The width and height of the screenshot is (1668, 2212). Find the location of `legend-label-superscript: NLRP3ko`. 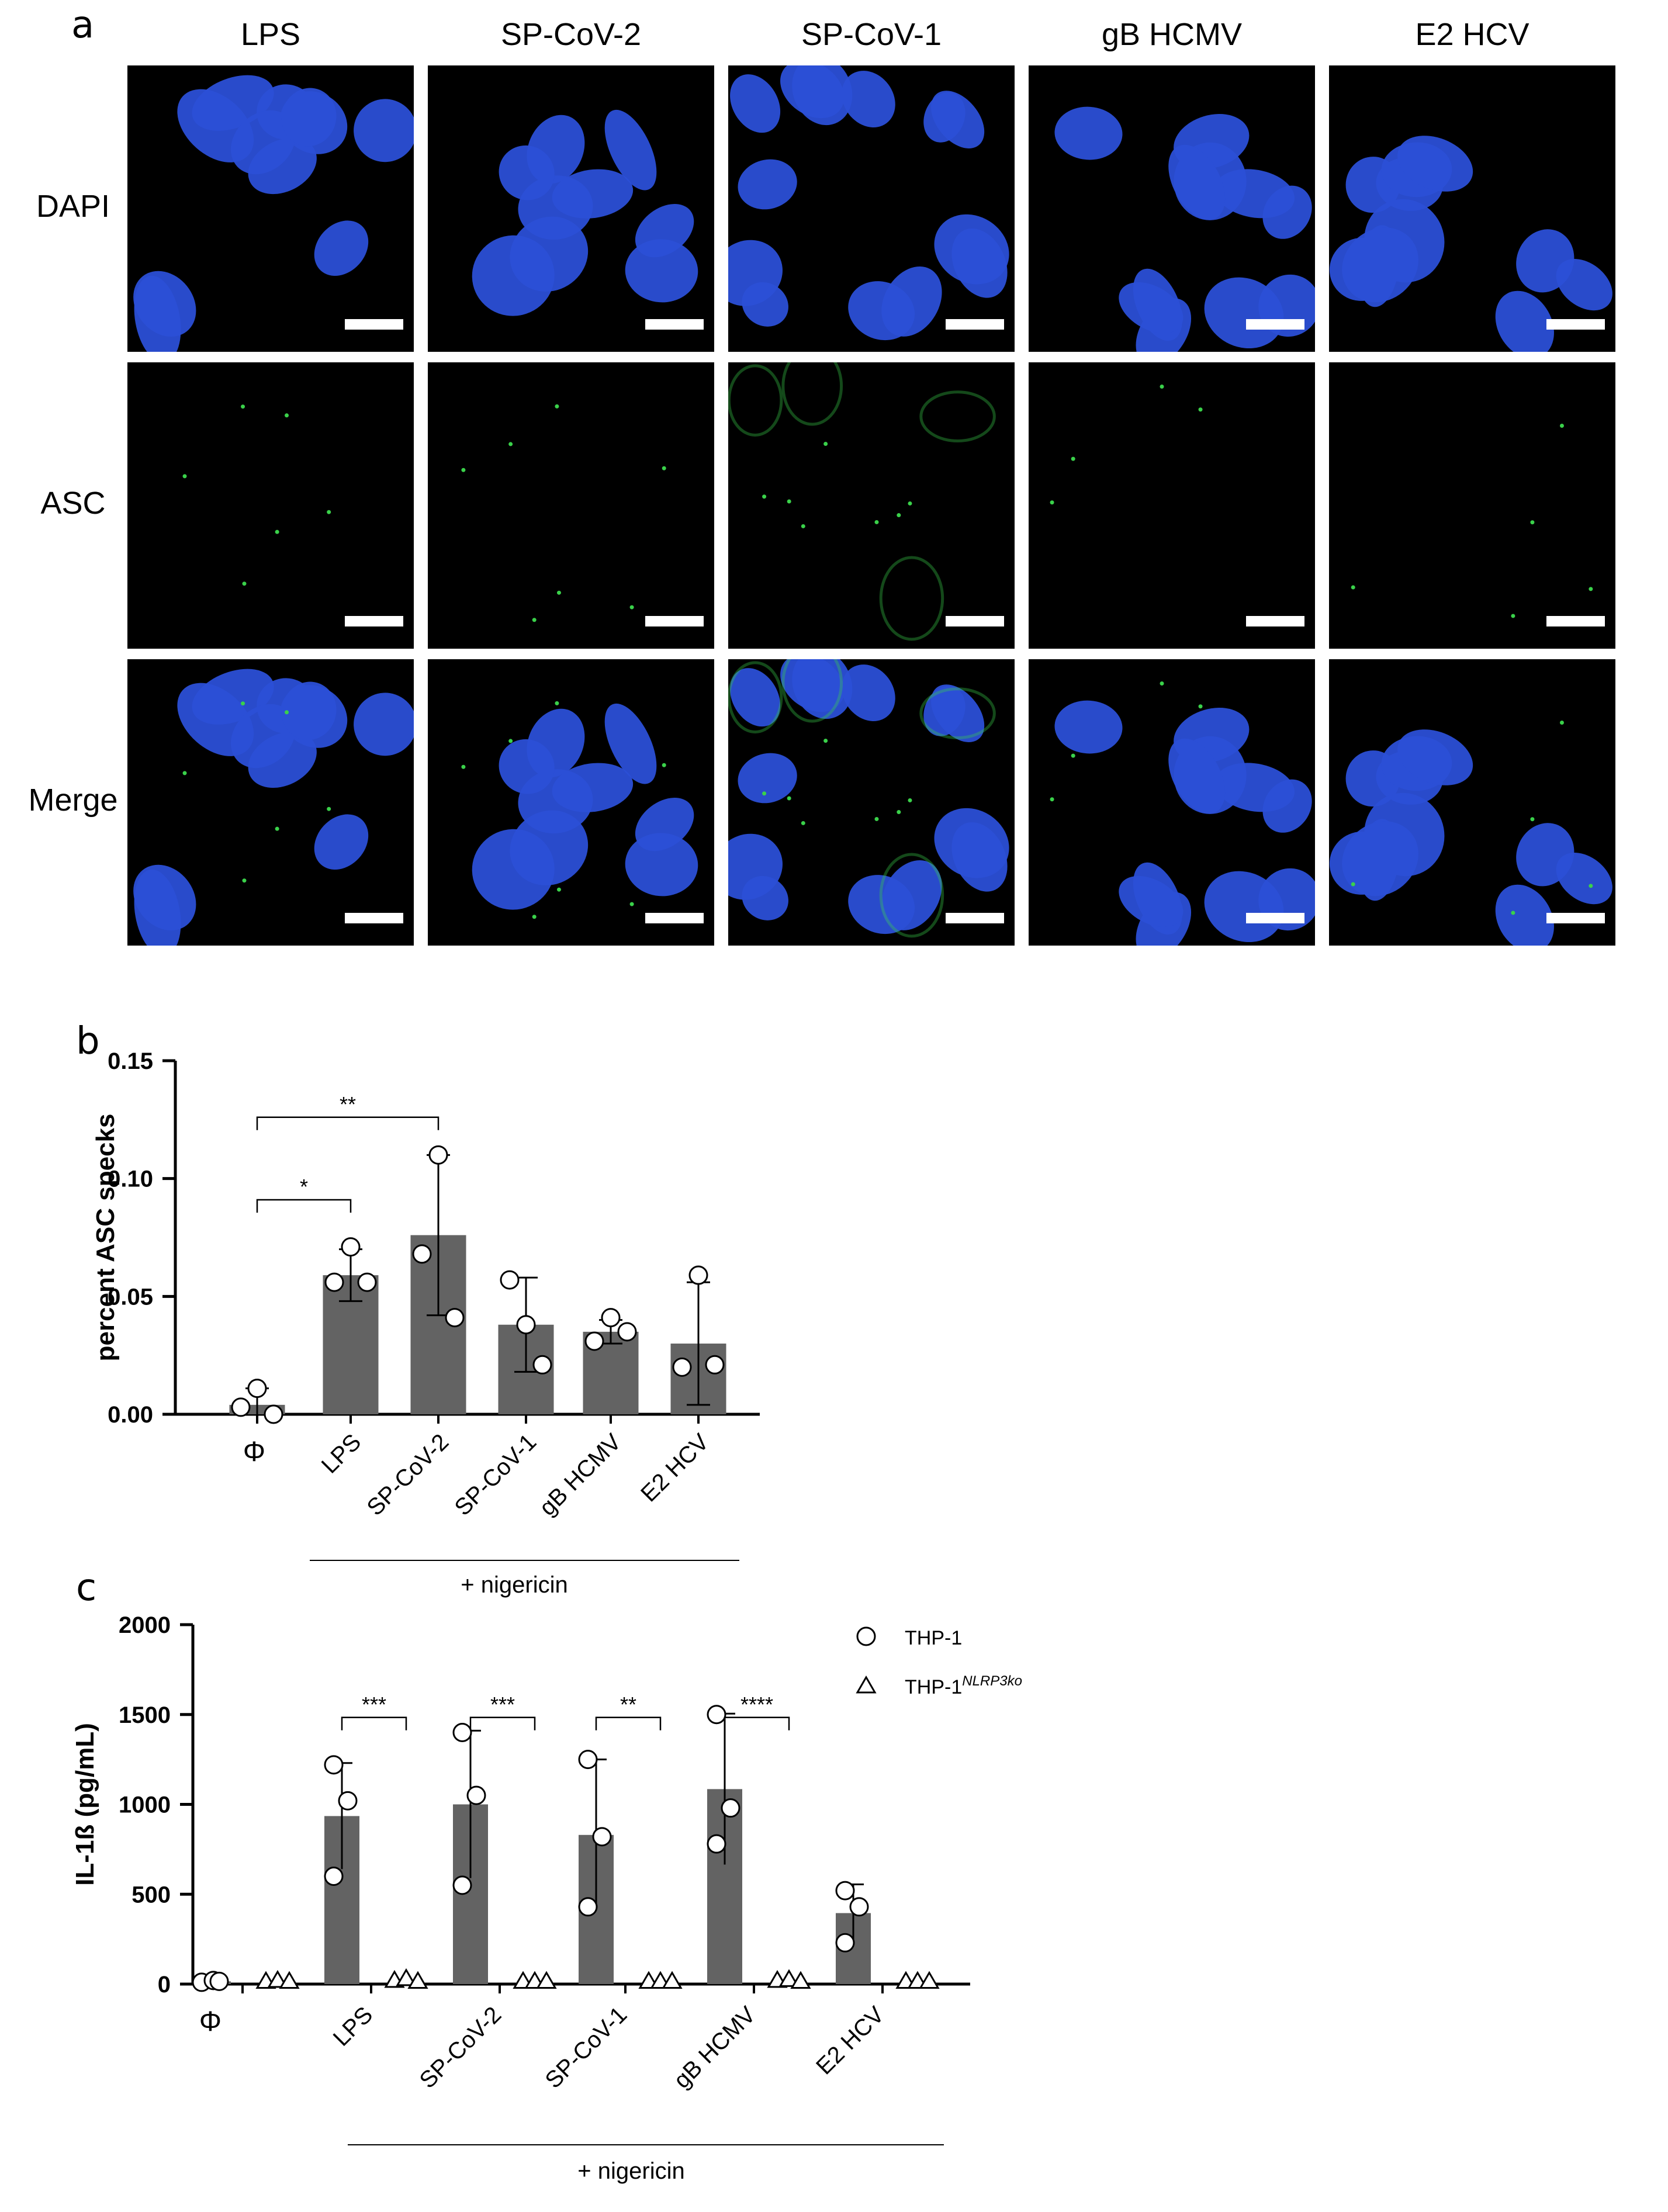

legend-label-superscript: NLRP3ko is located at coordinates (992, 1681).